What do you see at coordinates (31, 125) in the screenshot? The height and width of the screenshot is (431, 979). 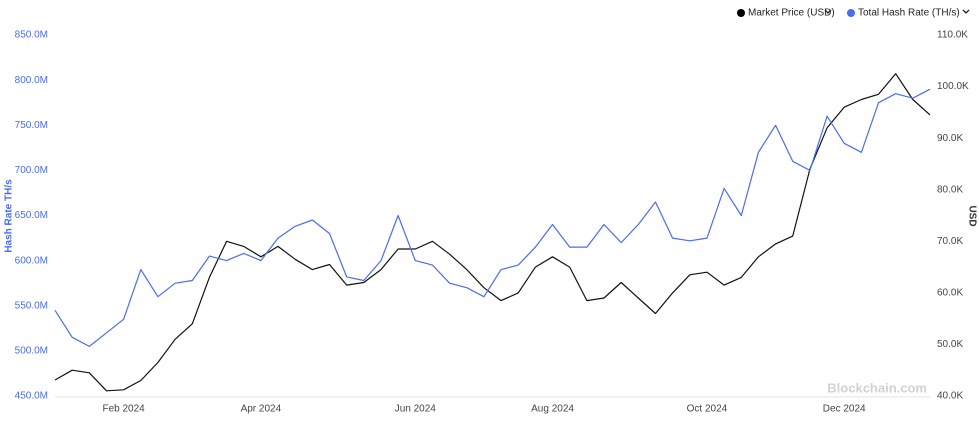 I see `y-tick-label: 750.0M` at bounding box center [31, 125].